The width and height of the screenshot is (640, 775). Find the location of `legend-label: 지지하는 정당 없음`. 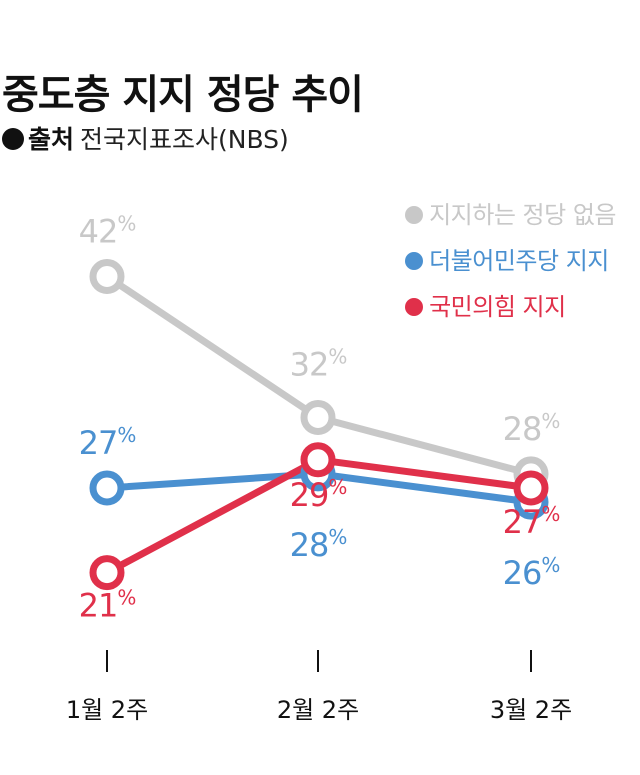

legend-label: 지지하는 정당 없음 is located at coordinates (522, 215).